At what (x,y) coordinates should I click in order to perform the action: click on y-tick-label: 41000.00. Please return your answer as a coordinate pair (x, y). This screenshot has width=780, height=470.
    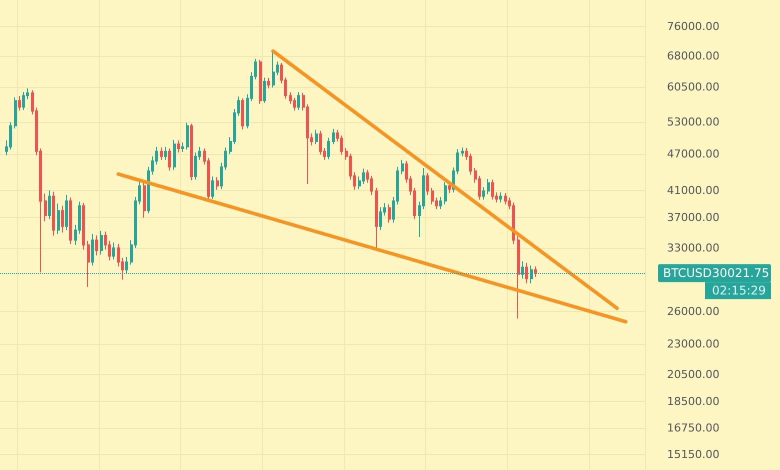
    Looking at the image, I should click on (693, 190).